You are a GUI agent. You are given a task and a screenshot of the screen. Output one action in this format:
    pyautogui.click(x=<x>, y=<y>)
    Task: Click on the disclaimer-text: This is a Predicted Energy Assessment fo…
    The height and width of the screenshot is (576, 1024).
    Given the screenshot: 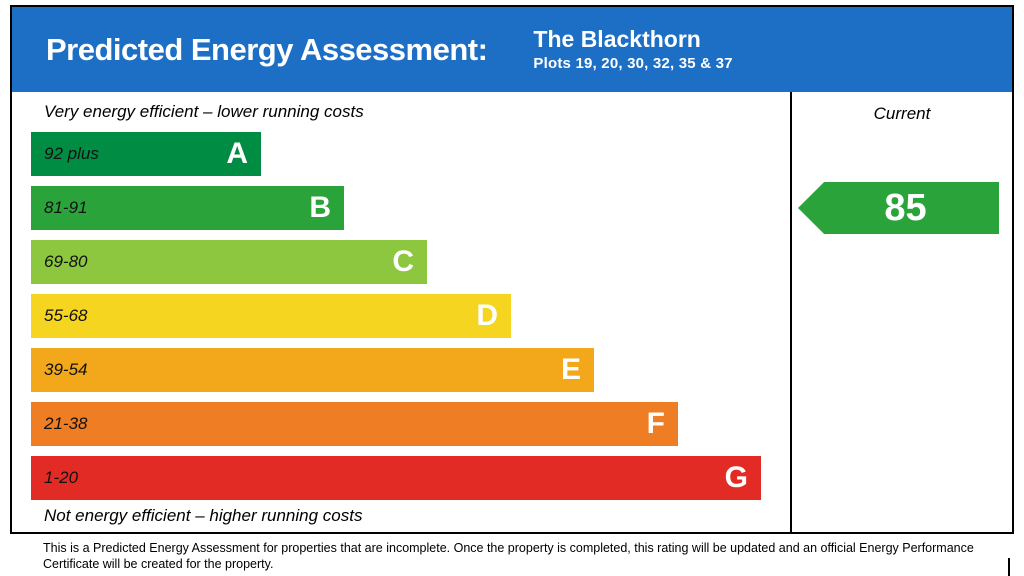 What is the action you would take?
    pyautogui.click(x=508, y=556)
    